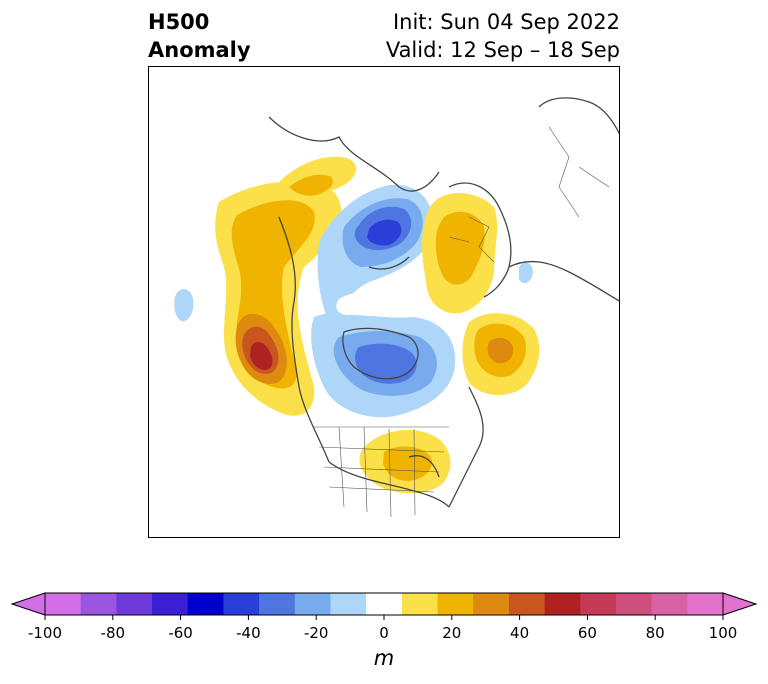 The width and height of the screenshot is (768, 684). I want to click on colorbar-tick-label: 60, so click(587, 633).